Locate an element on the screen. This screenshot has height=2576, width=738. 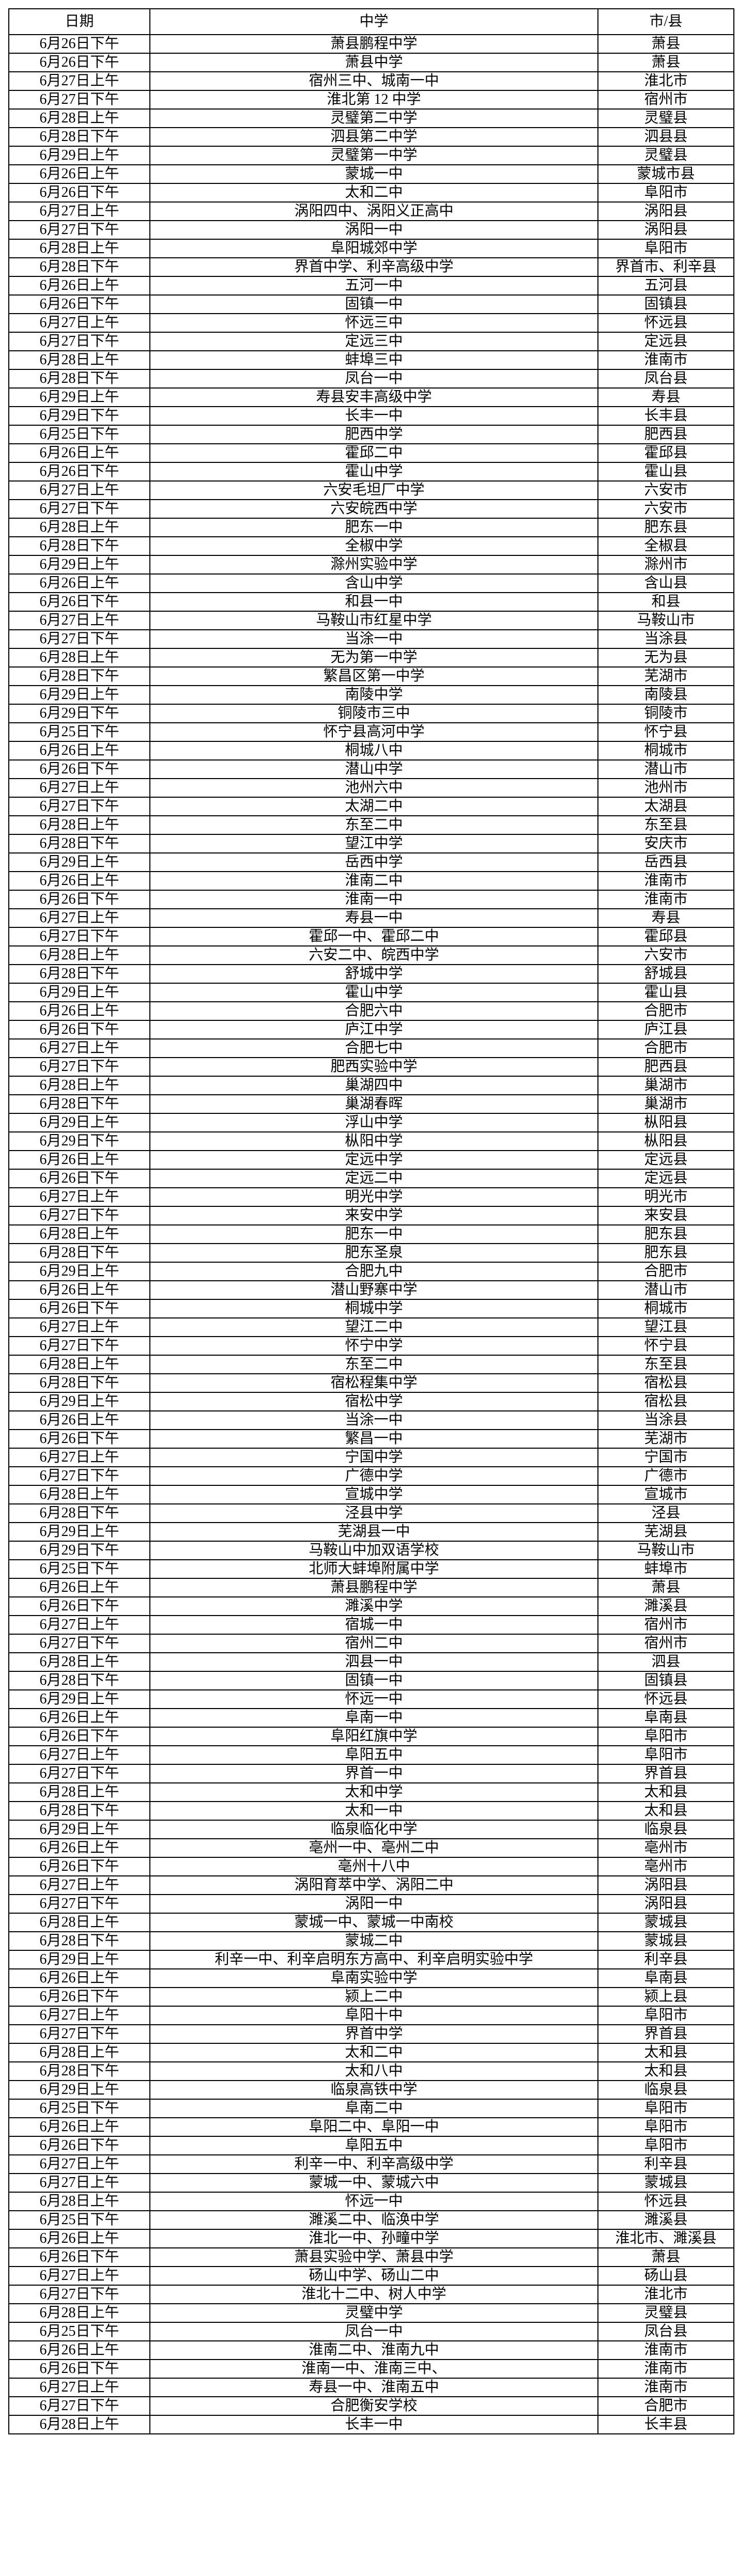
table-row: 6月27日上午 涡阳育萃中学、涡阳二中 涡阳县 is located at coordinates (371, 1885).